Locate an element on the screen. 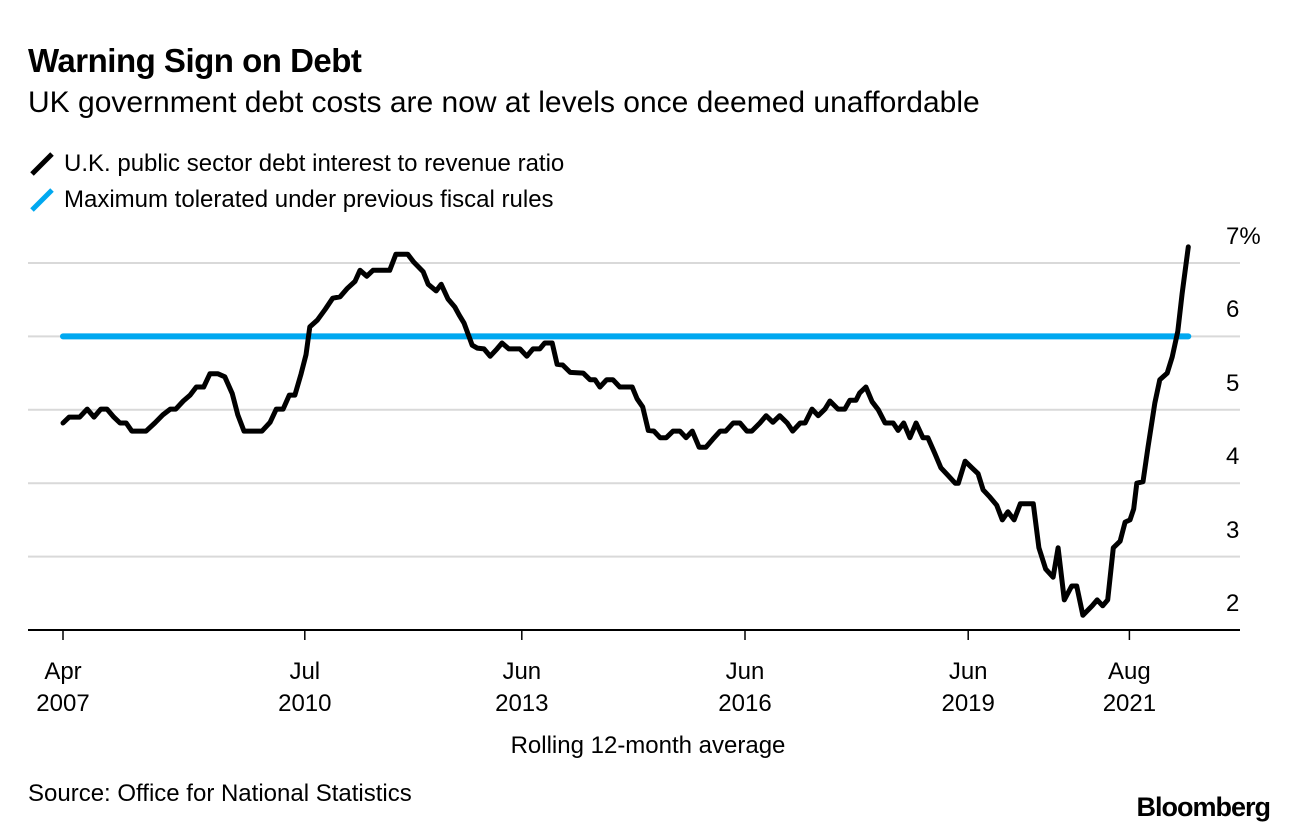 The image size is (1296, 834). x-tick-label: Jun 2019 is located at coordinates (968, 688).